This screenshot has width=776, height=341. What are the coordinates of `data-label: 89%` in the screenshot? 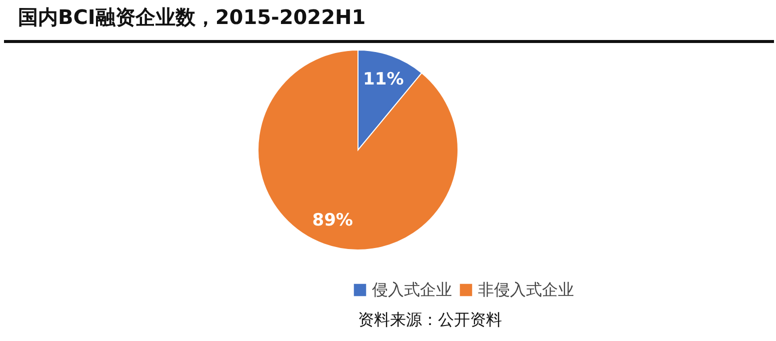 It's located at (332, 220).